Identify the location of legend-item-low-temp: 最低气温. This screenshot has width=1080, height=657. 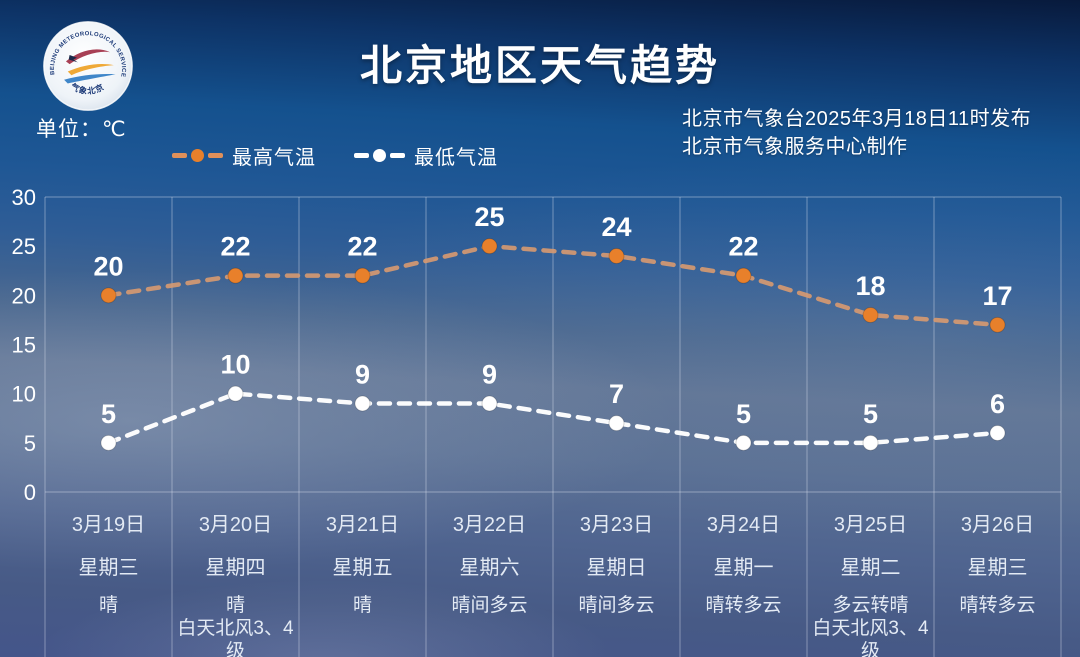
(426, 155).